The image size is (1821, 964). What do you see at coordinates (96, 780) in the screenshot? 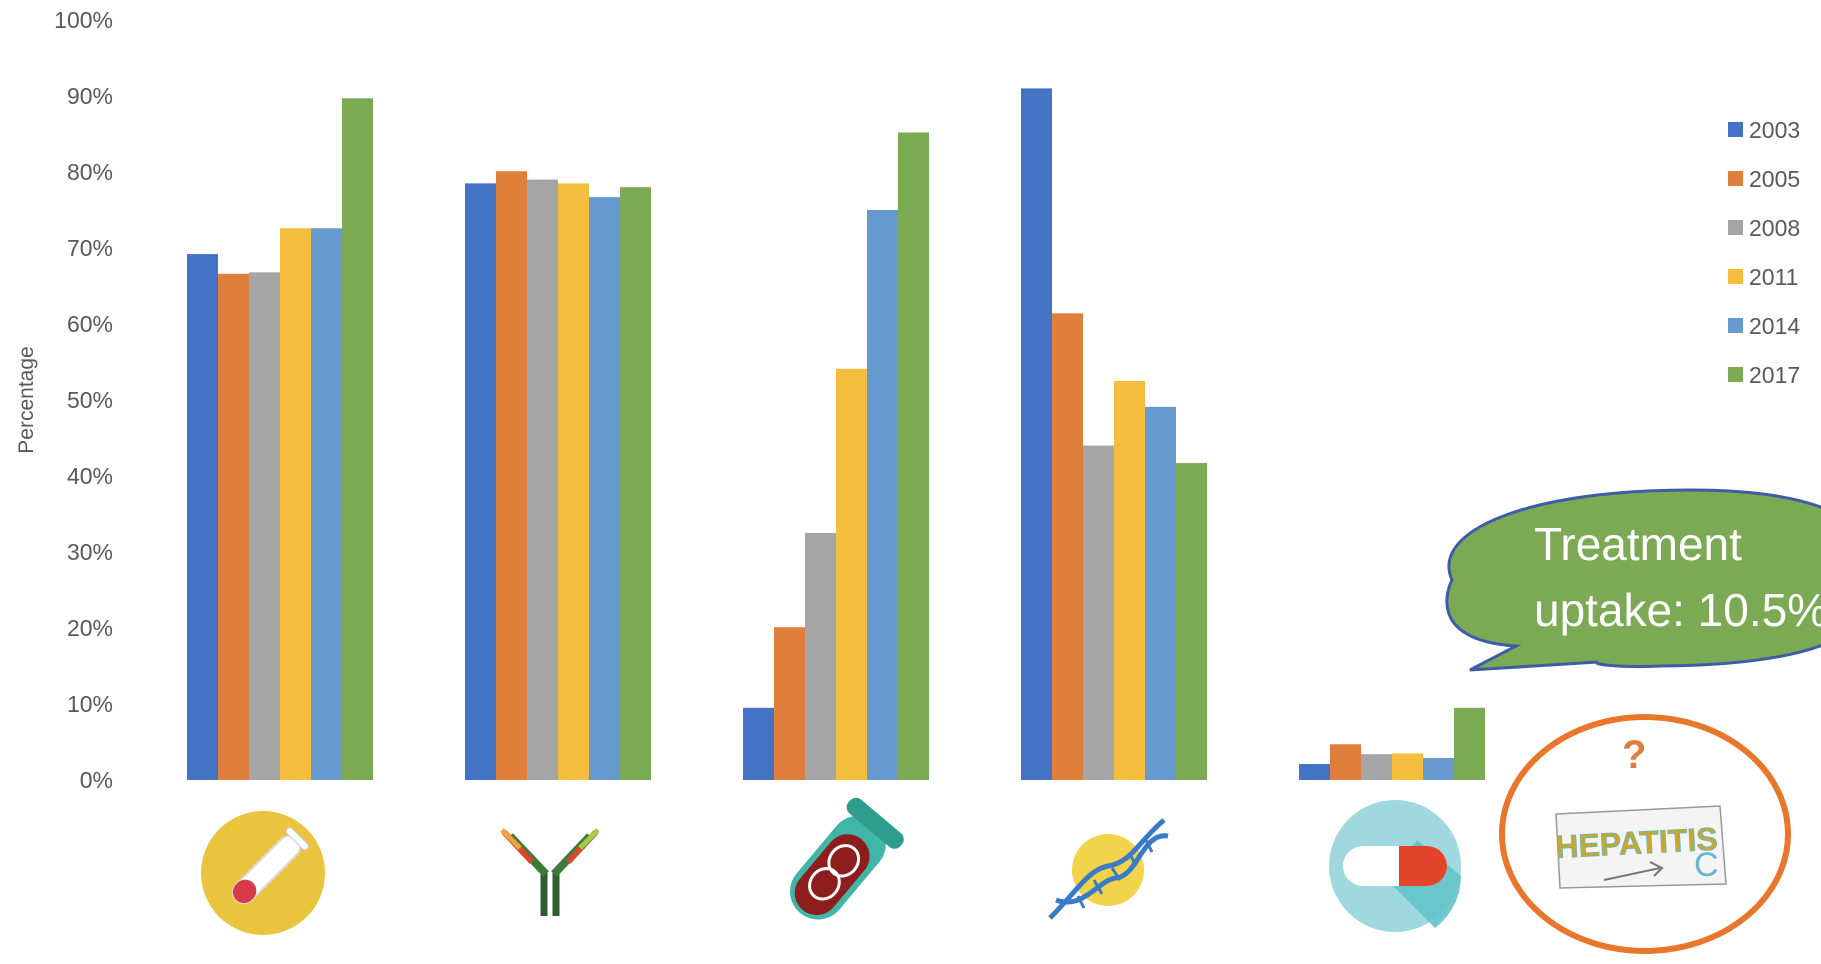
I see `y-tick-label: 0%` at bounding box center [96, 780].